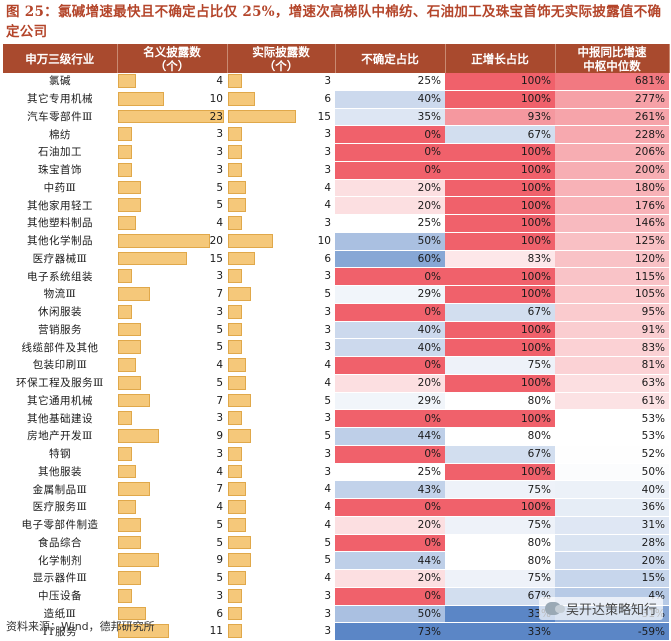  What do you see at coordinates (336, 241) in the screenshot?
I see `table-row: 其他化学制品 20 10 50% 100% 125%` at bounding box center [336, 241].